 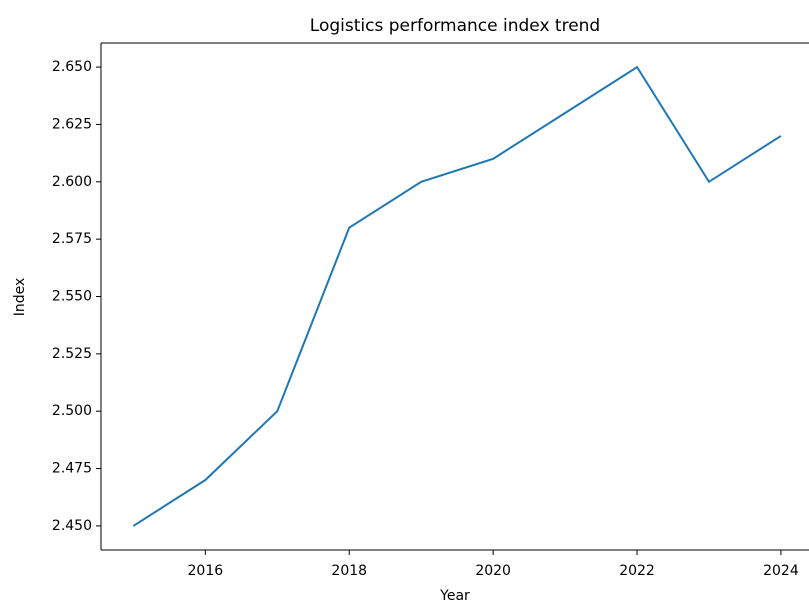 What do you see at coordinates (72, 411) in the screenshot?
I see `y-tick-label: 2.500` at bounding box center [72, 411].